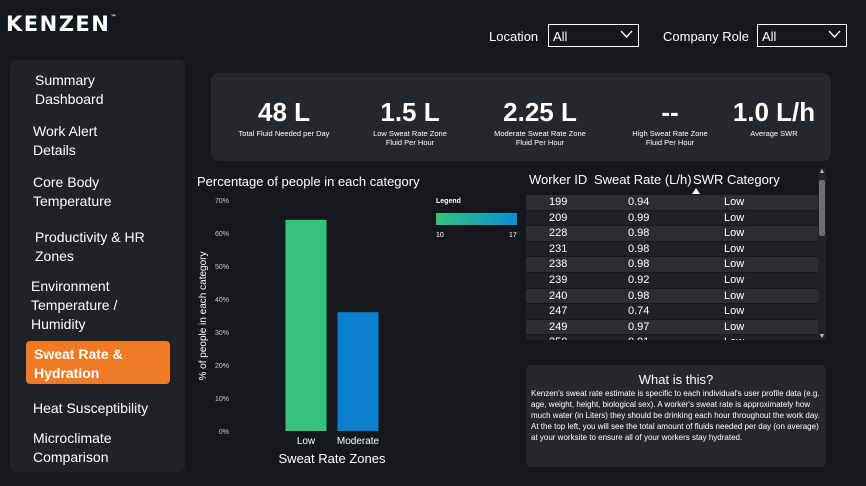  Describe the element at coordinates (558, 202) in the screenshot. I see `worker-id-cell: 199` at that location.